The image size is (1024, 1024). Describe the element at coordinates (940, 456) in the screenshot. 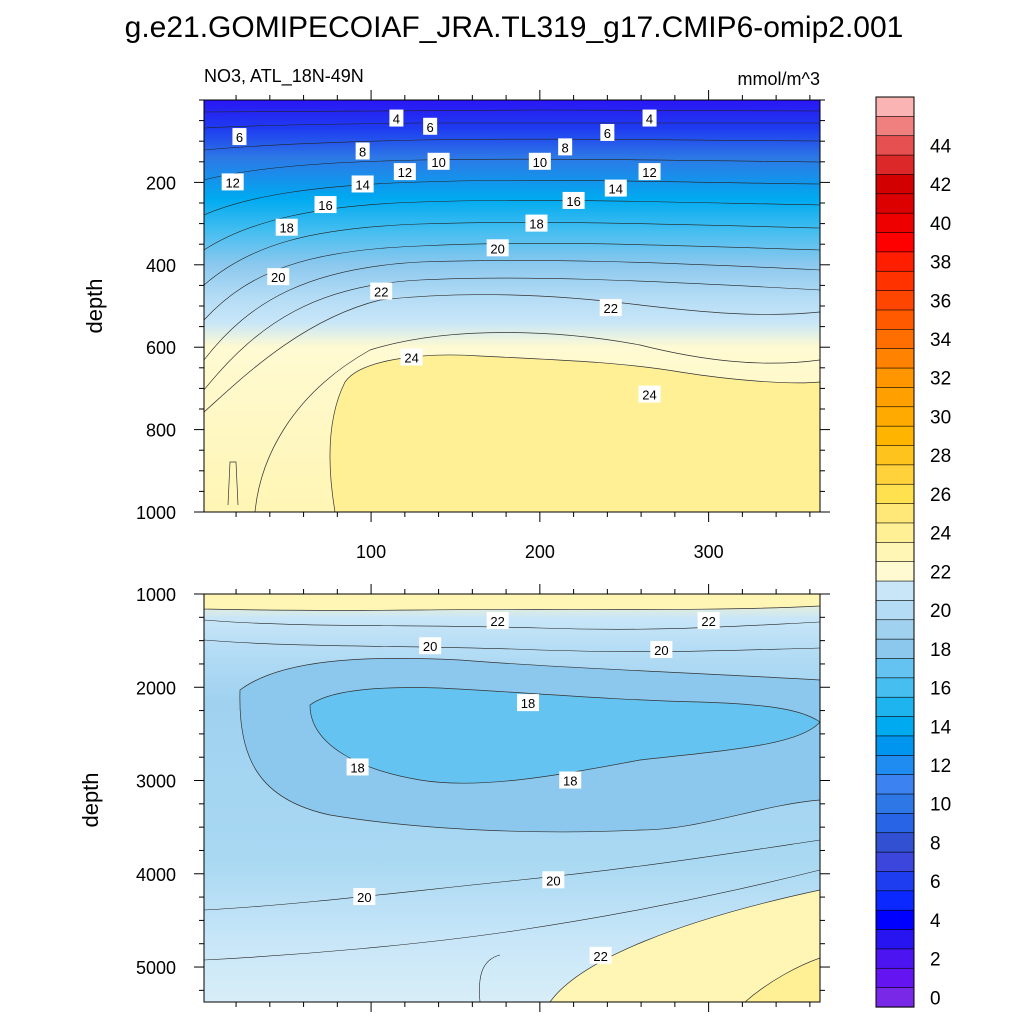

I see `colorbar-label: 28` at that location.